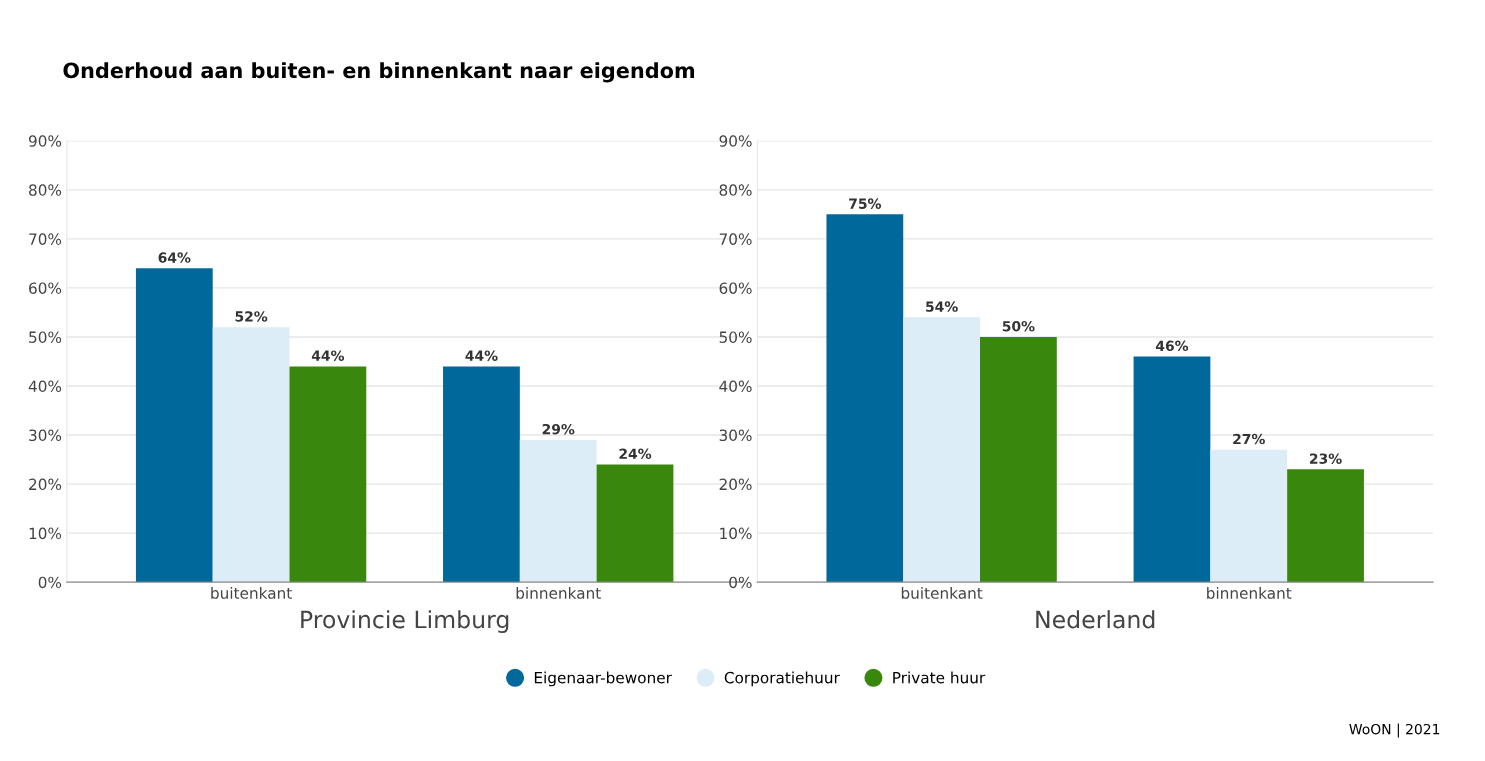 The width and height of the screenshot is (1485, 761). I want to click on data-label: 23%, so click(1326, 458).